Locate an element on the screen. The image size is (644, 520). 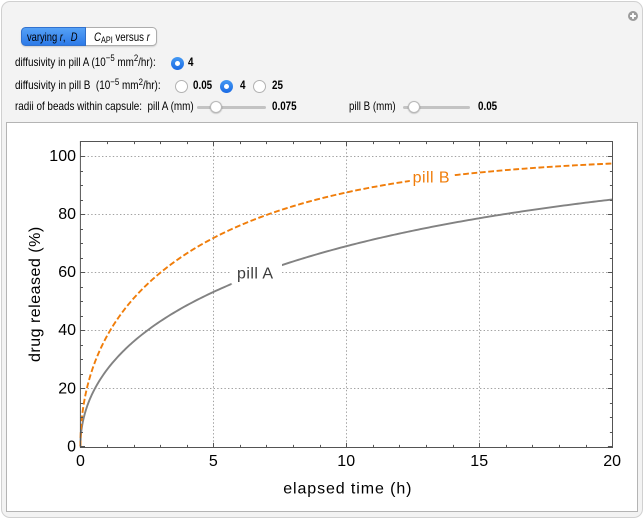
svg-text: drug released (%) is located at coordinates (35, 294).